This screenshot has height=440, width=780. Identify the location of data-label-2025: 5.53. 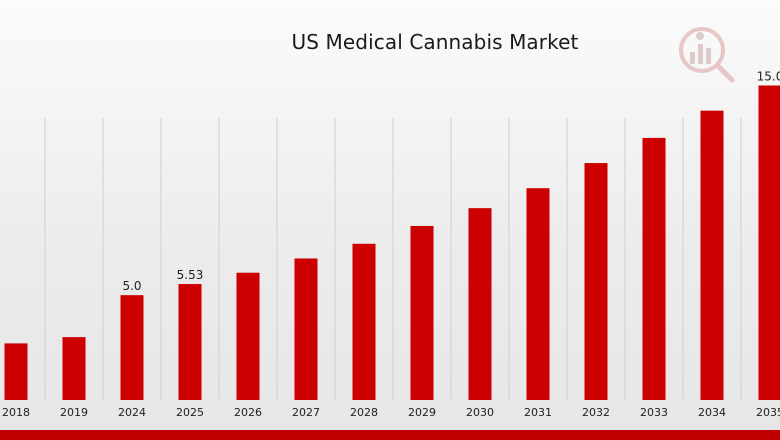
(190, 275).